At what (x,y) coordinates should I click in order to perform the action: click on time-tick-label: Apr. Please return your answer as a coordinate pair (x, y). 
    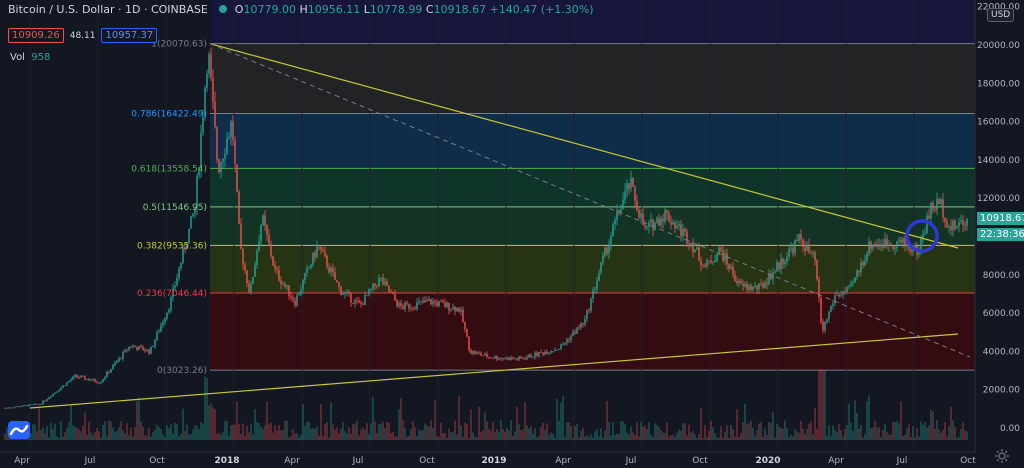
    Looking at the image, I should click on (22, 461).